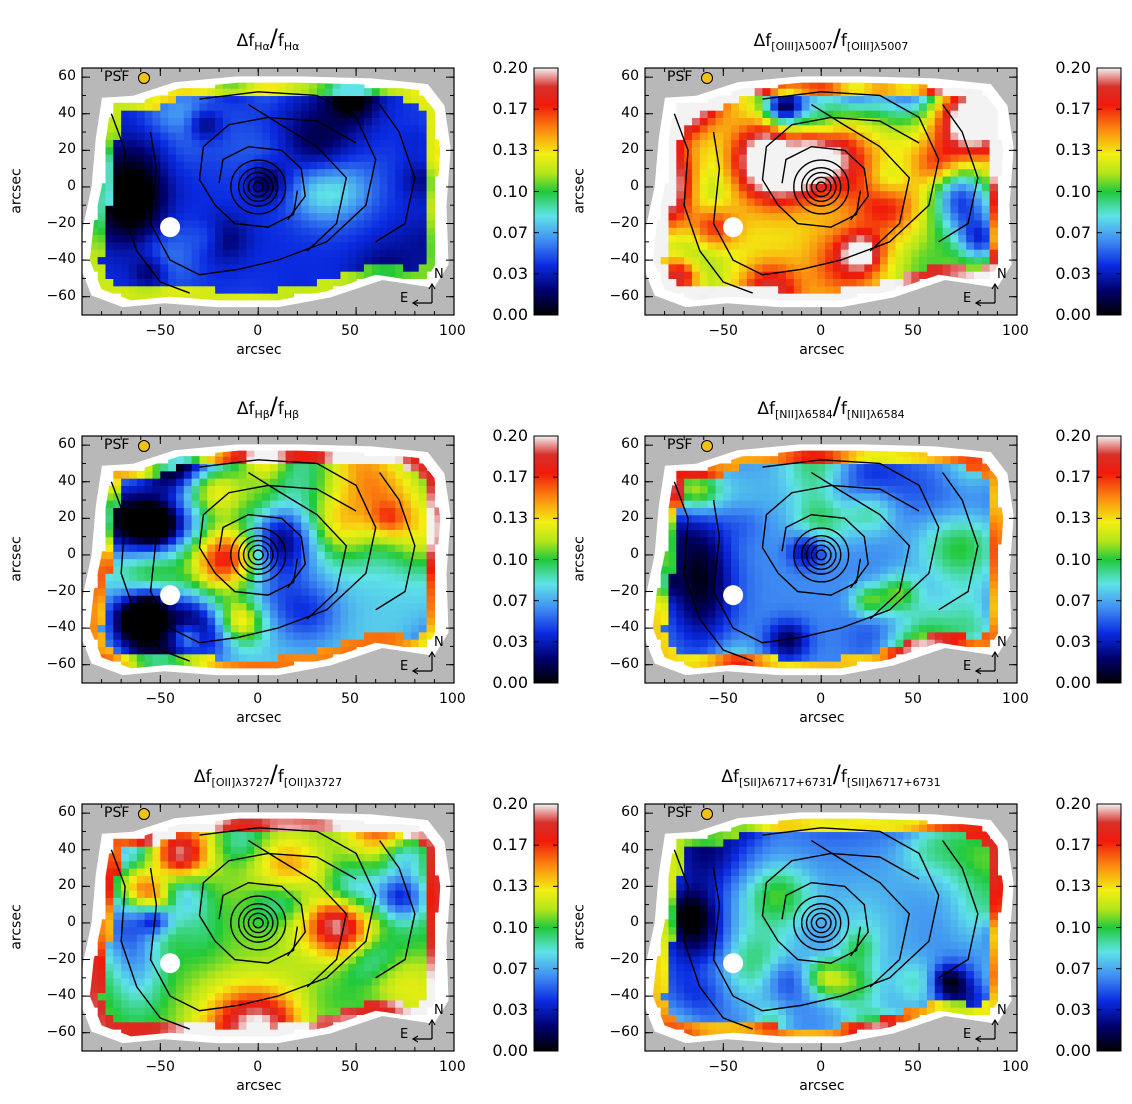 The image size is (1132, 1104). What do you see at coordinates (875, 414) in the screenshot?
I see `title-denominator-sub: [NII]λ6584` at bounding box center [875, 414].